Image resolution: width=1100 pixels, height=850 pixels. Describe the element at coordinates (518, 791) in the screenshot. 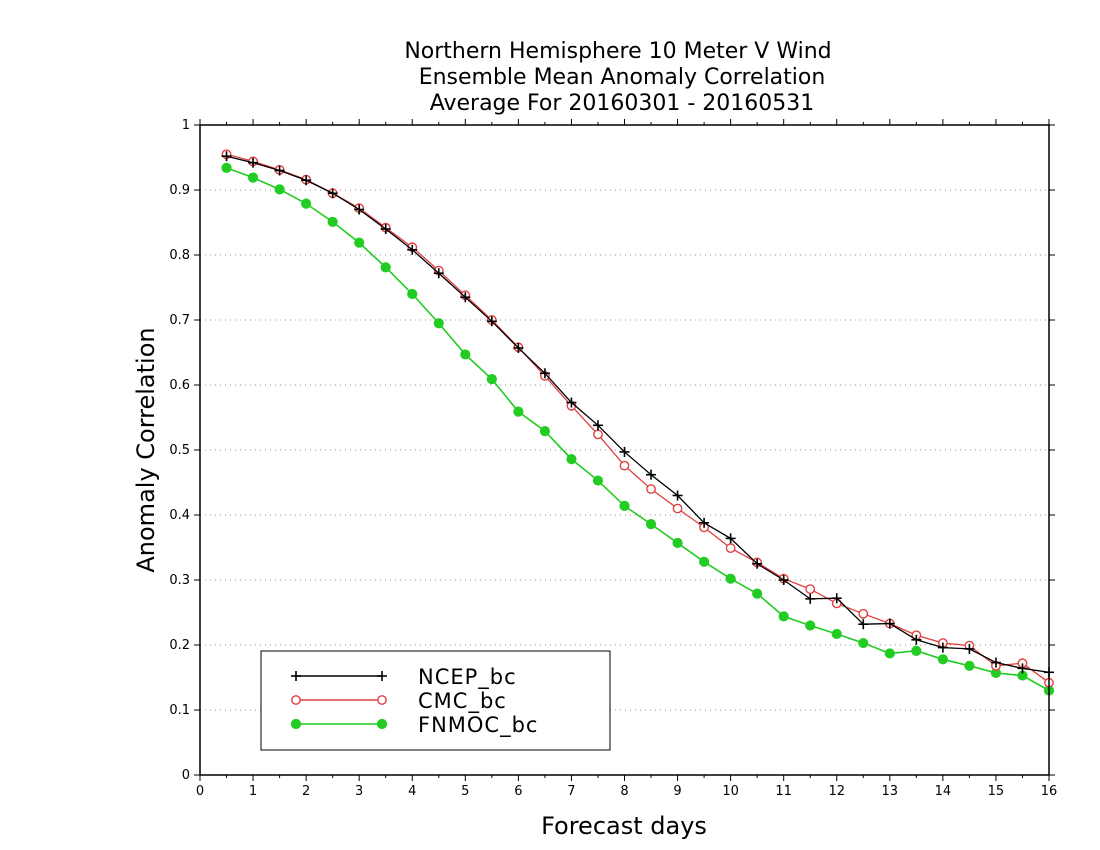

I see `x-tick-label: 6` at that location.